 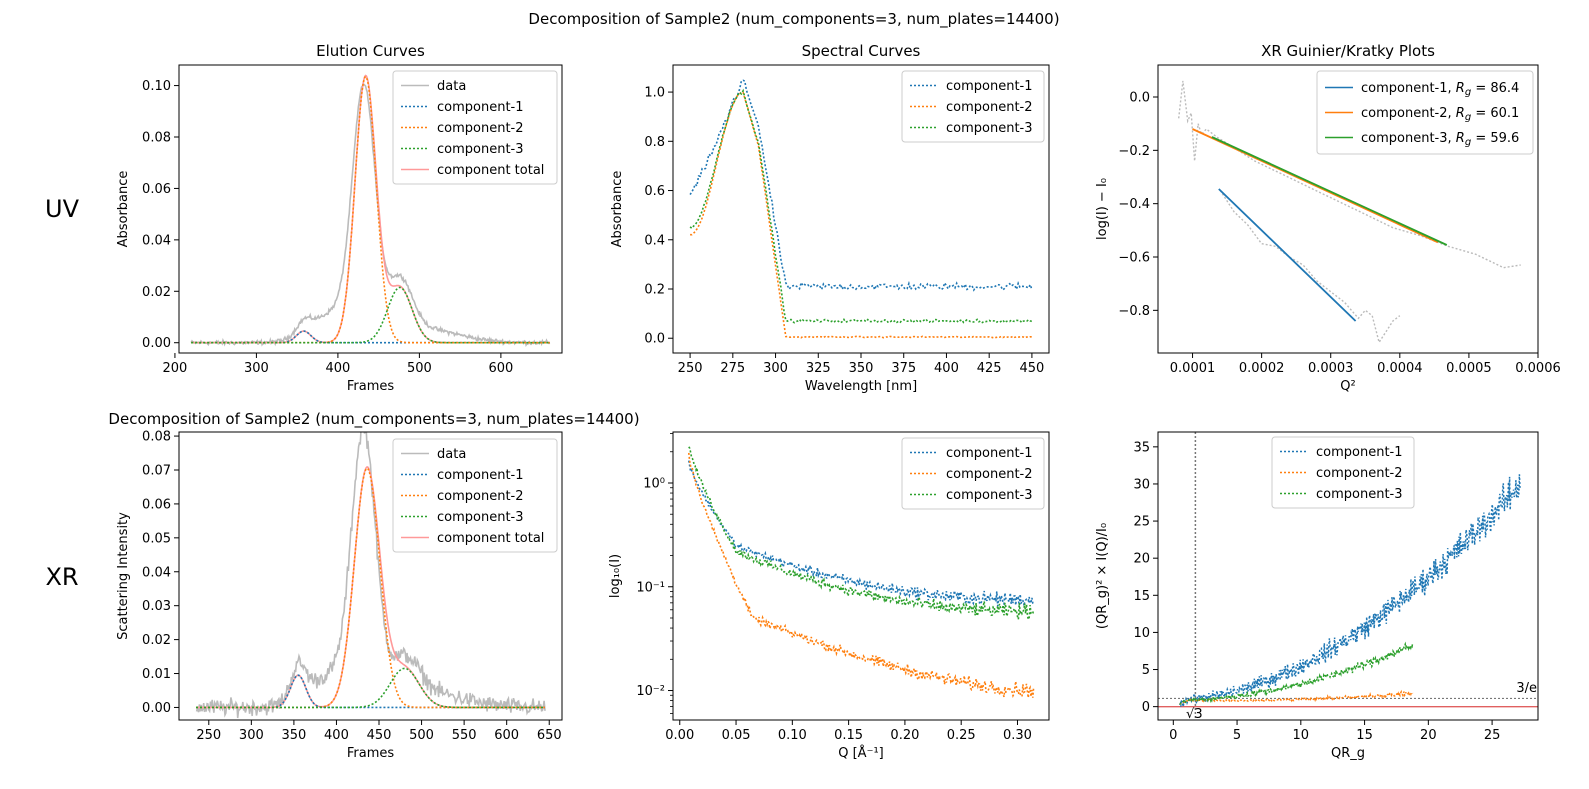 What do you see at coordinates (818, 368) in the screenshot?
I see `x-tick-label: 325` at bounding box center [818, 368].